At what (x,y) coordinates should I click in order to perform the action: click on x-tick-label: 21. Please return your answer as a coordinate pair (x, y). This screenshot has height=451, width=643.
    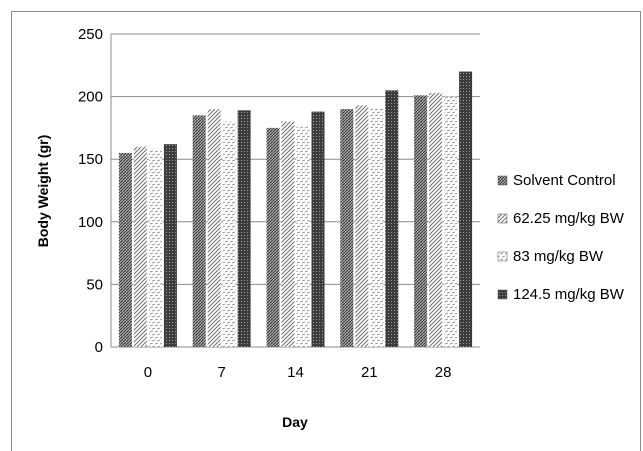
    Looking at the image, I should click on (369, 372).